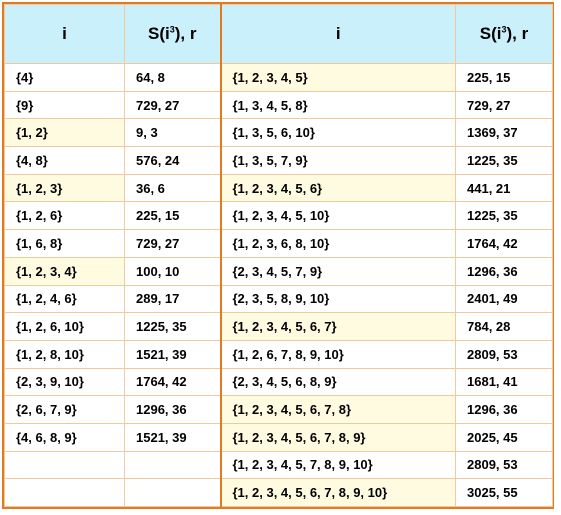 The image size is (561, 515). I want to click on header-row: i S(i3), r i S(i3), r, so click(278, 34).